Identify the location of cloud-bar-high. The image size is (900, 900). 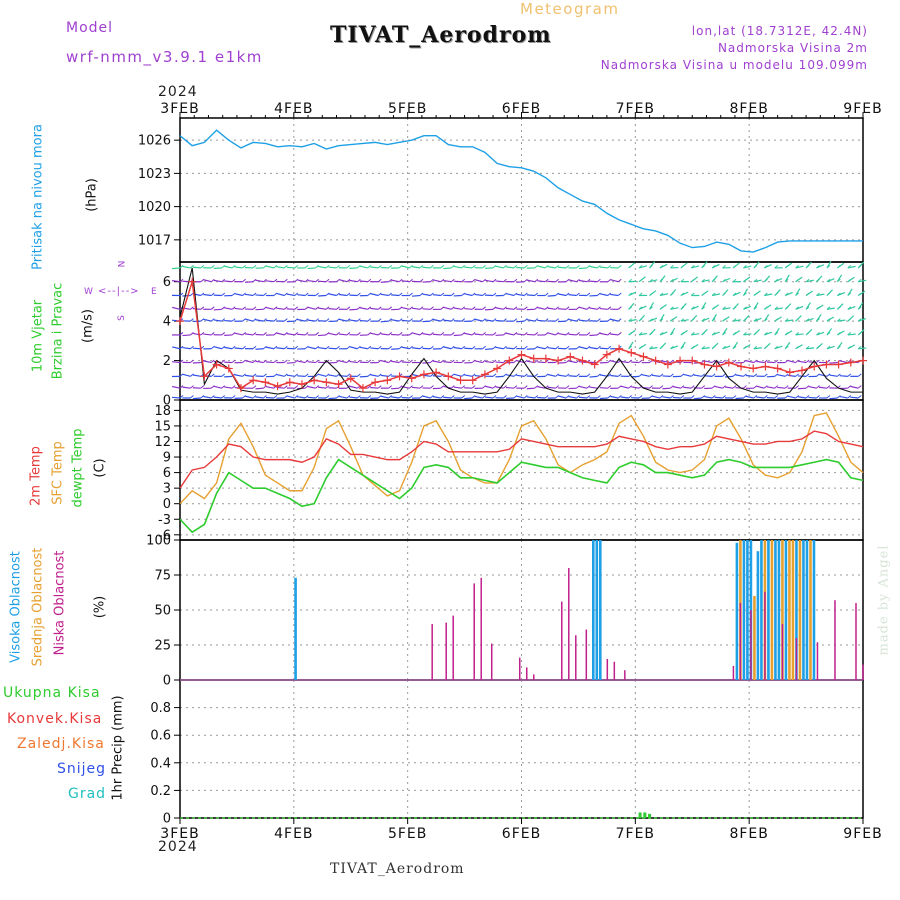
(597, 610).